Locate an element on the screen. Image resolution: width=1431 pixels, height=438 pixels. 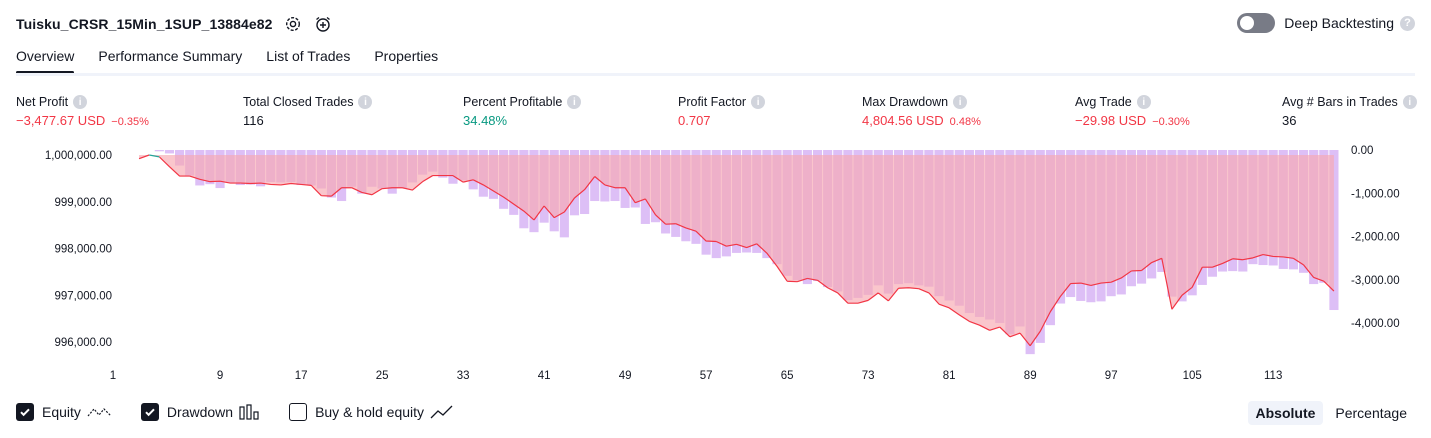
x-axis-tick-label: 105 is located at coordinates (1192, 376).